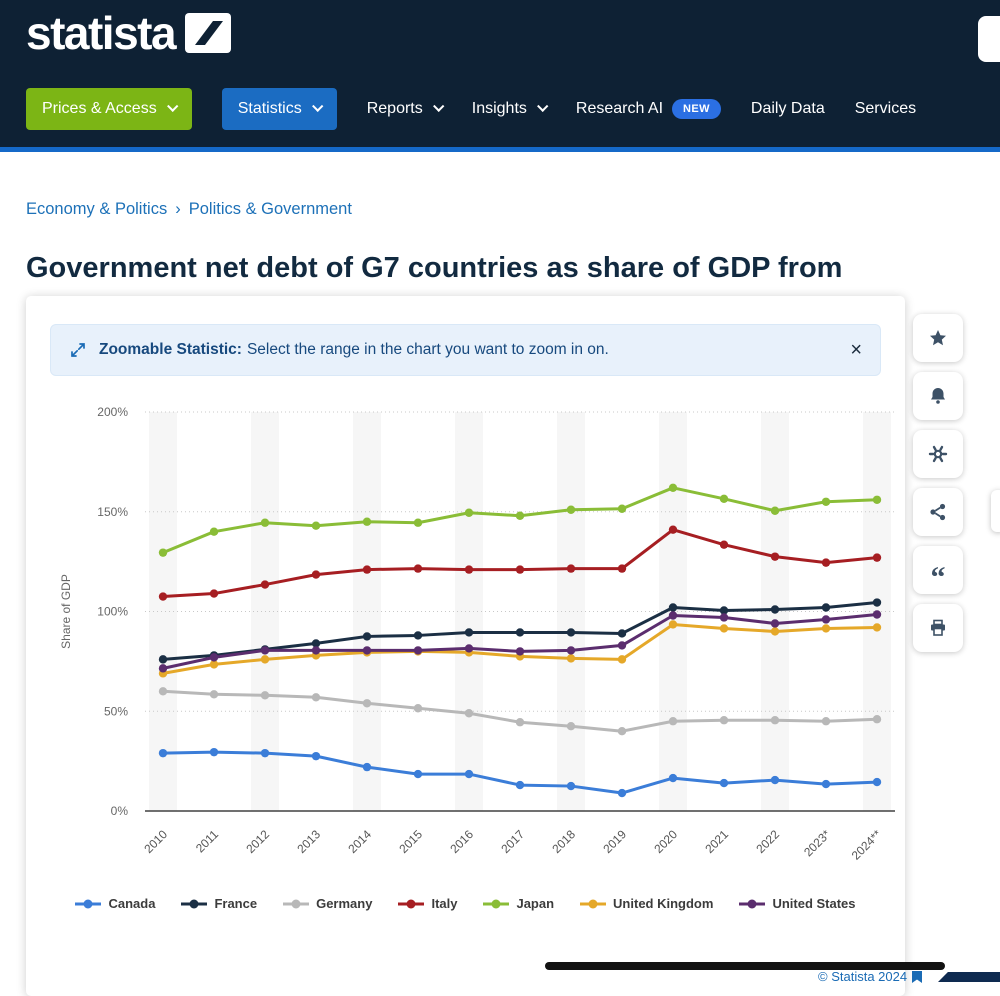 The image size is (1000, 996). Describe the element at coordinates (500, 149) in the screenshot. I see `header-accent-bar` at that location.